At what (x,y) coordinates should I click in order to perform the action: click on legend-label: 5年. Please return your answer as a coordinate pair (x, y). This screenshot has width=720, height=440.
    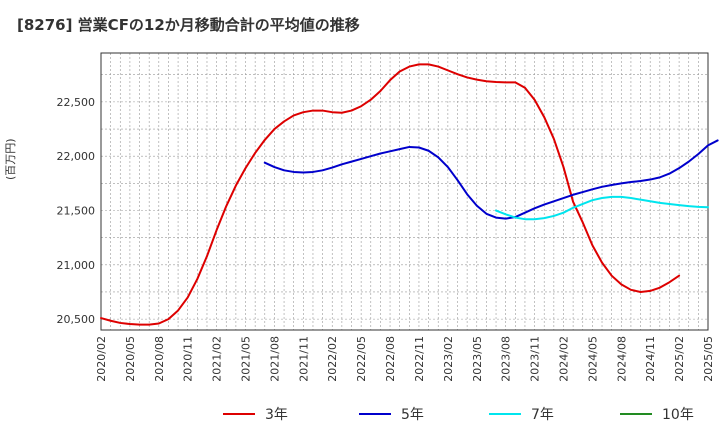
    Looking at the image, I should click on (412, 415).